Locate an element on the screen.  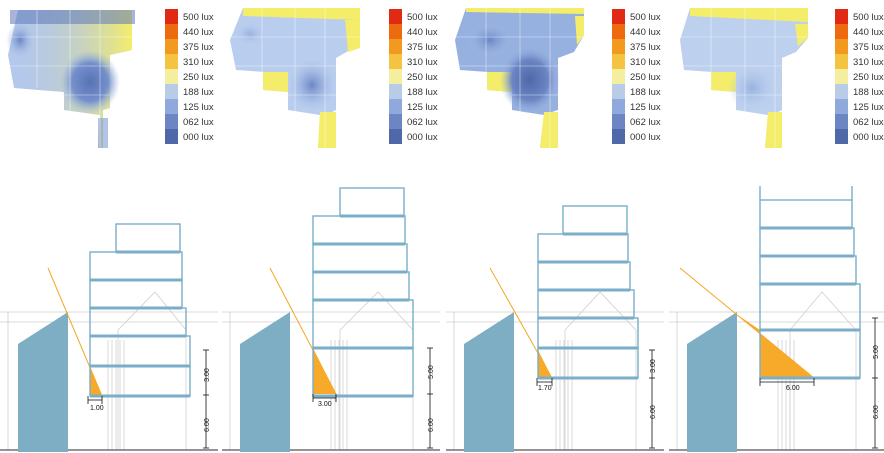
height-label-upper: 5.00 is located at coordinates (431, 372).